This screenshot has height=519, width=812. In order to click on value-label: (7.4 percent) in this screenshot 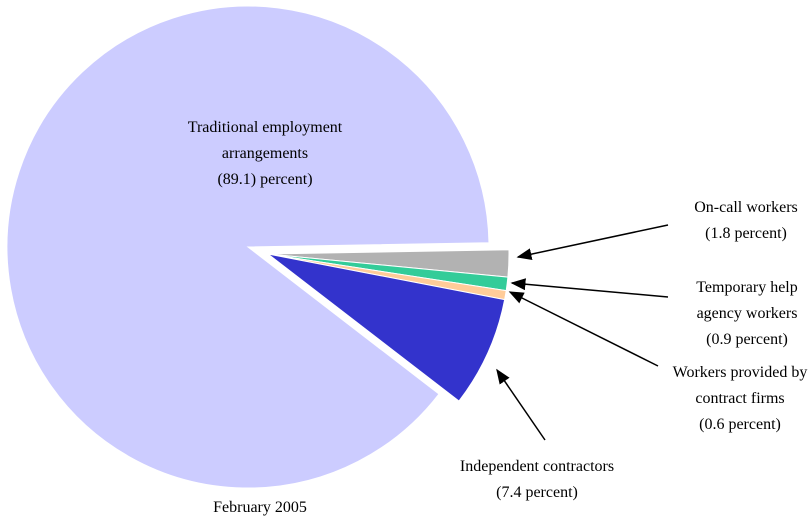, I will do `click(537, 492)`.